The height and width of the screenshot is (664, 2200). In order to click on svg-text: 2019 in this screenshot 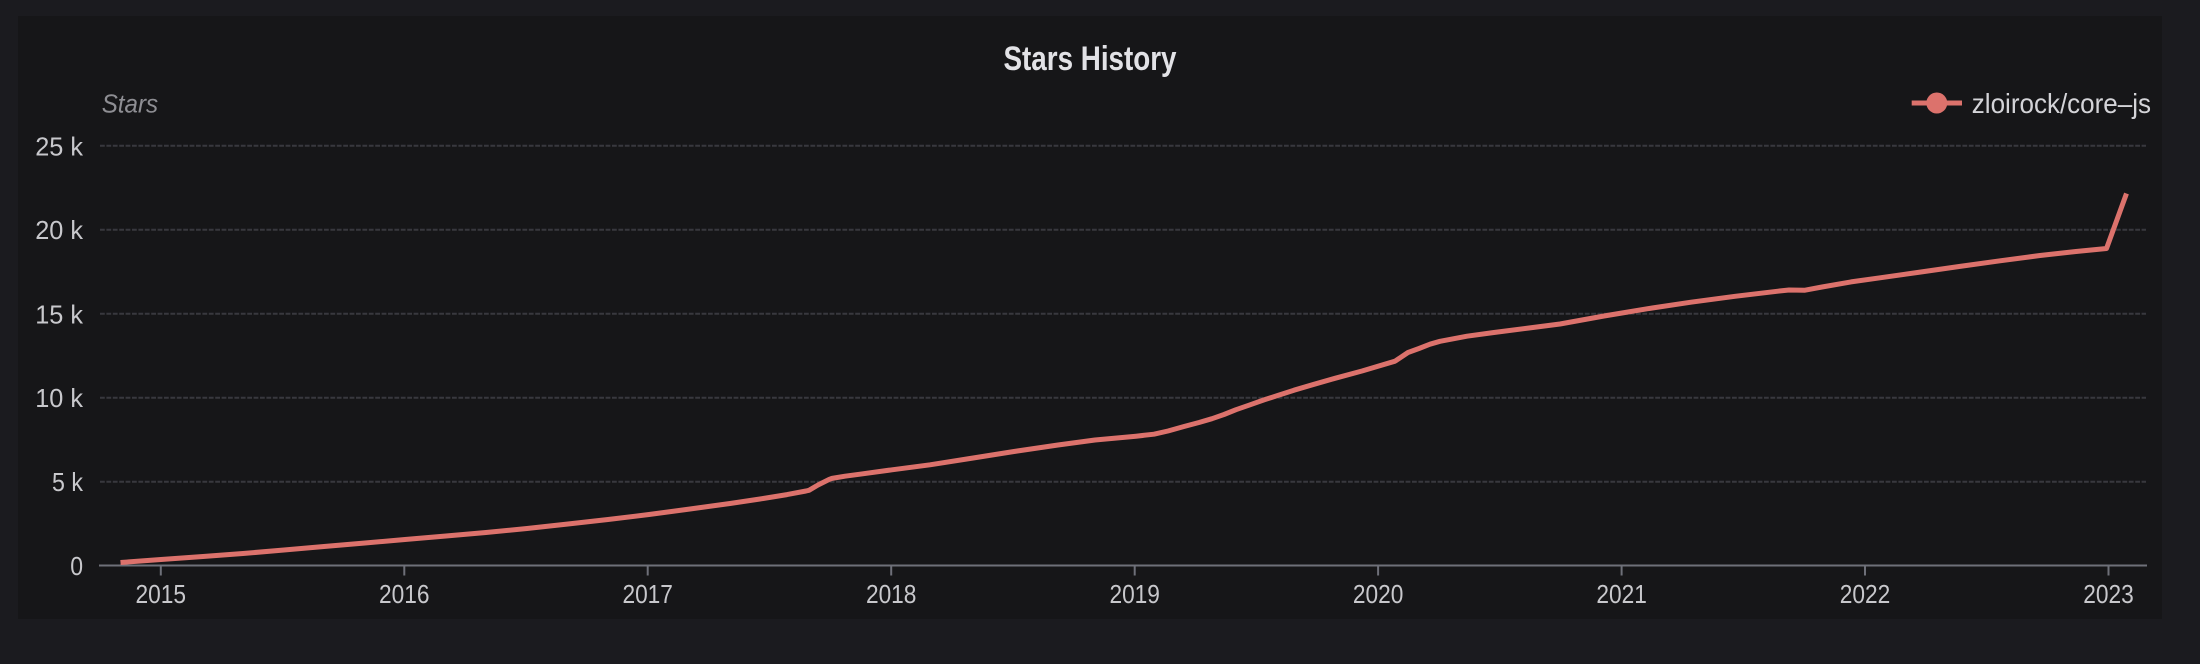, I will do `click(1134, 594)`.